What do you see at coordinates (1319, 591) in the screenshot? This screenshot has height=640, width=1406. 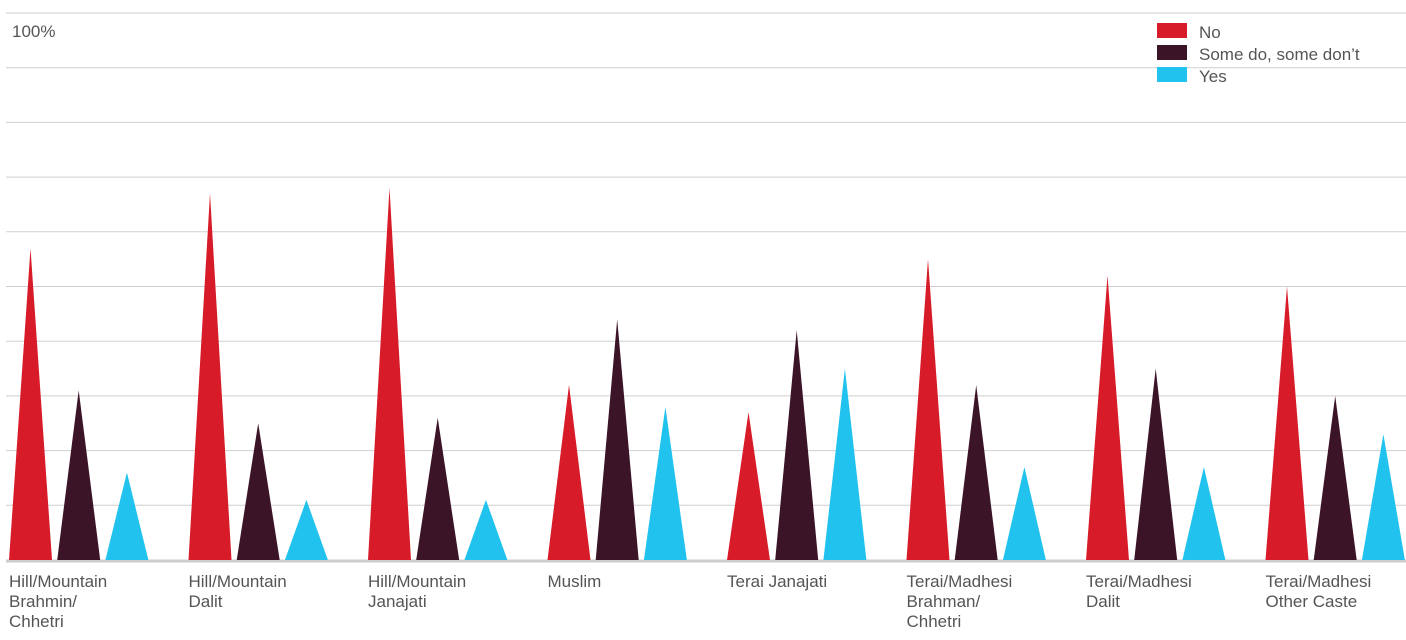 I see `x-tick-label: Terai/Madhesi Other Caste` at bounding box center [1319, 591].